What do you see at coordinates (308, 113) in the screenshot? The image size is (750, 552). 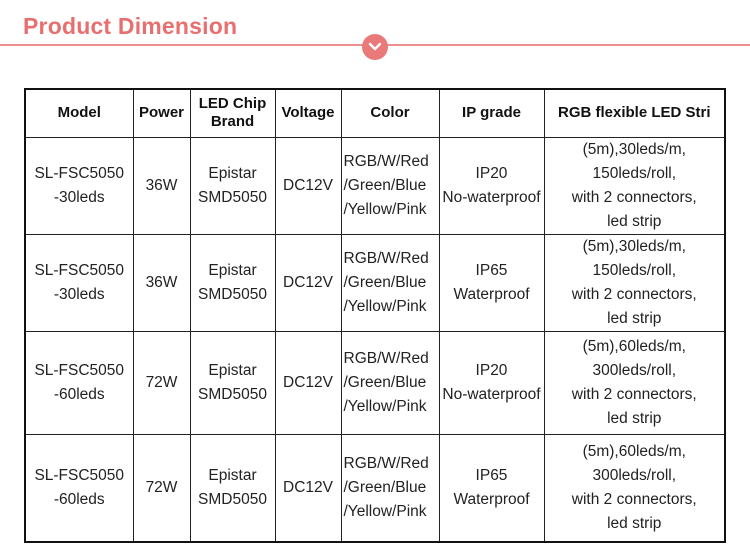 I see `column-header-voltage: Voltage` at bounding box center [308, 113].